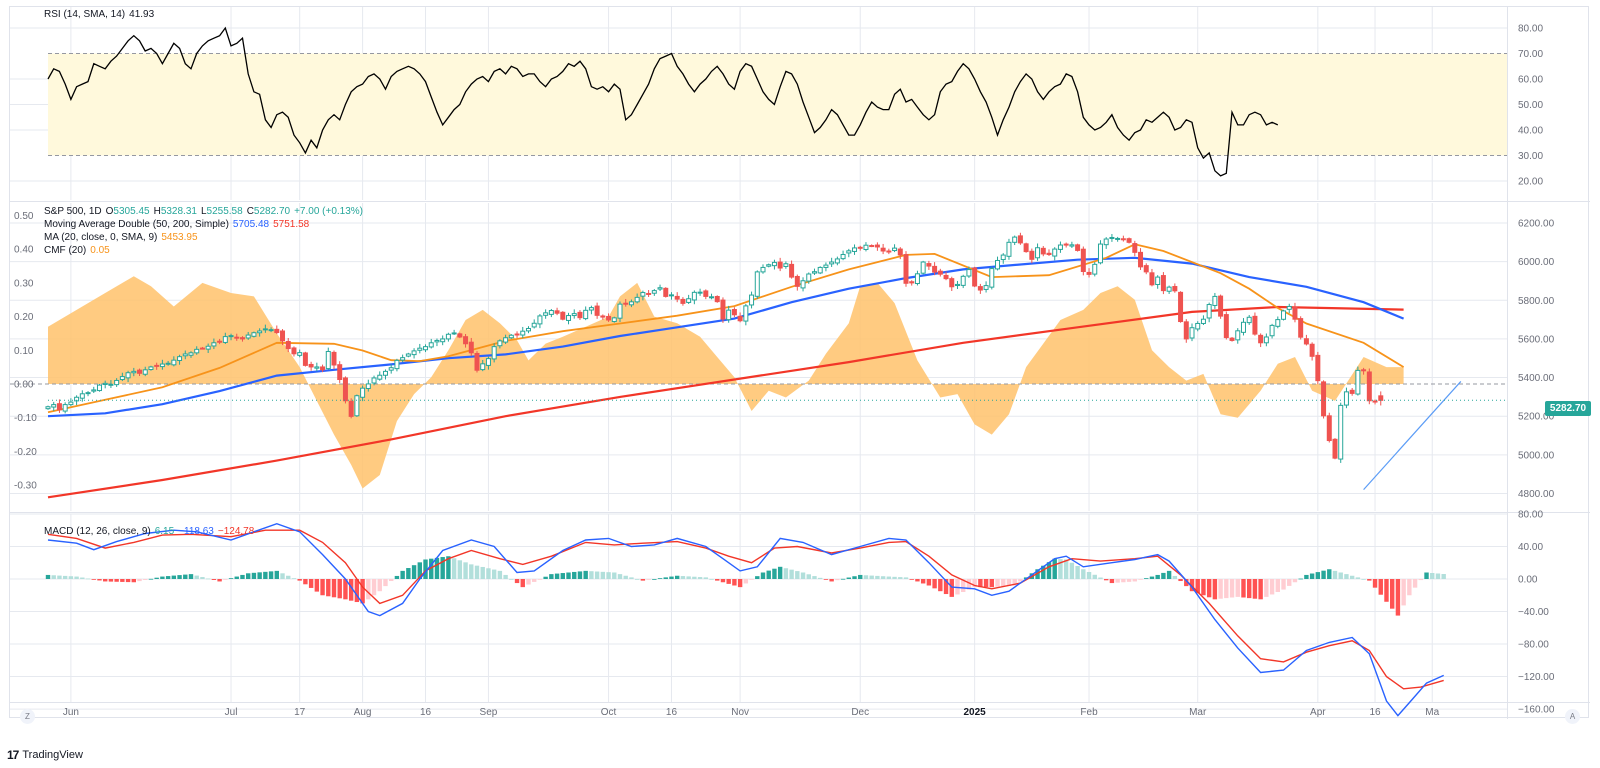 This screenshot has height=768, width=1600. What do you see at coordinates (1533, 612) in the screenshot?
I see `macd-axis-label: −40.00` at bounding box center [1533, 612].